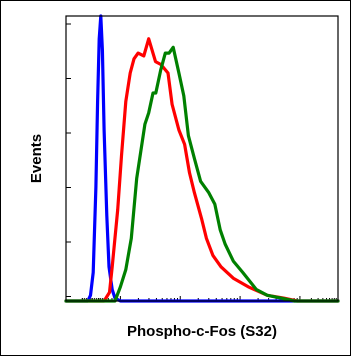 The image size is (351, 356). Describe the element at coordinates (202, 331) in the screenshot. I see `x-axis-title: Phospho-c-Fos (S32)` at that location.